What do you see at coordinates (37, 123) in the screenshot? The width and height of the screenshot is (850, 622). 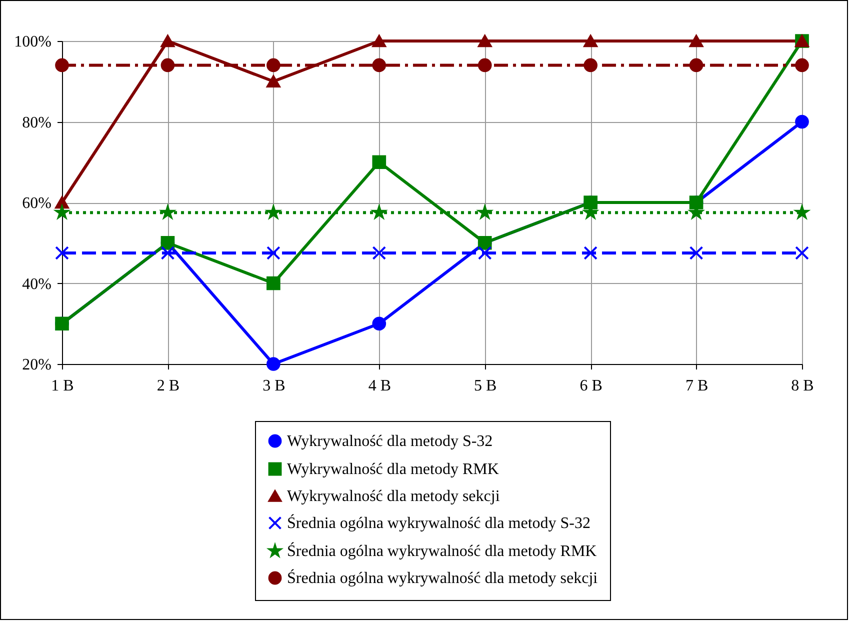 I see `y-tick-label: 80%` at bounding box center [37, 123].